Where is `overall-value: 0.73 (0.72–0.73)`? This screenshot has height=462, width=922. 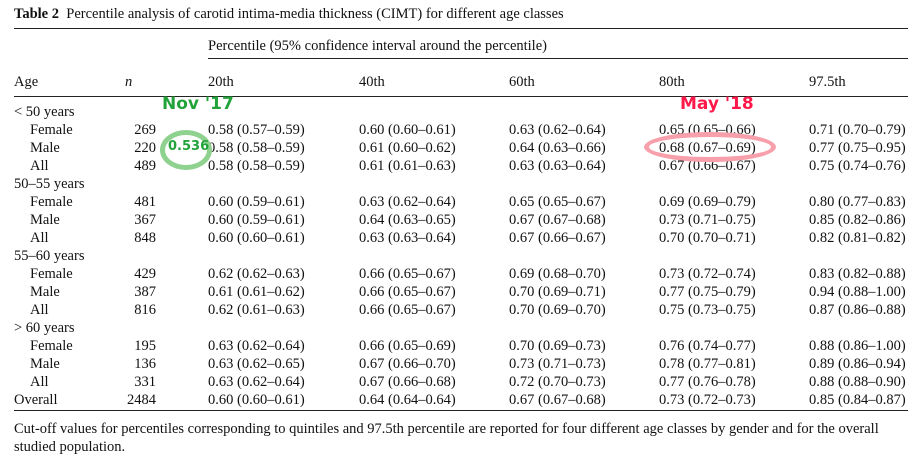 overall-value: 0.73 (0.72–0.73) is located at coordinates (707, 400).